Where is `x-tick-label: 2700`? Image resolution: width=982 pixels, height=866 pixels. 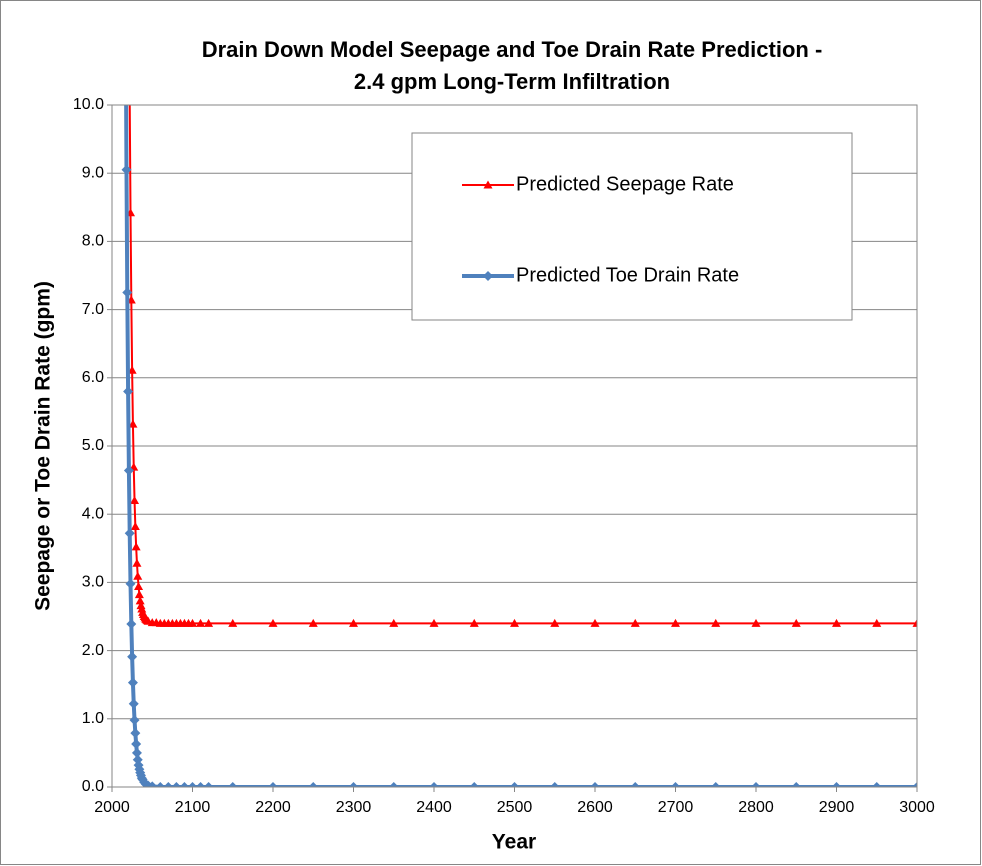
x-tick-label: 2700 is located at coordinates (676, 807).